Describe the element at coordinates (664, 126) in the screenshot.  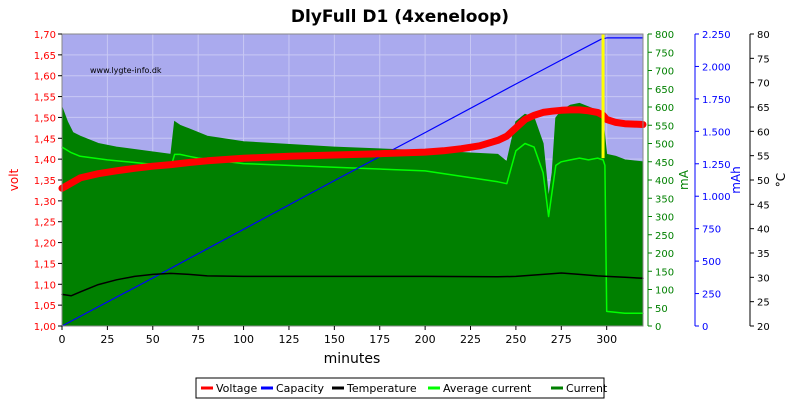
I see `y-tick-label-ma: 550` at that location.